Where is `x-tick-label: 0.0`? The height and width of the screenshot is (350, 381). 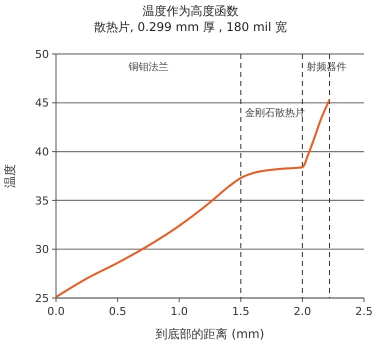 x-tick-label: 0.0 is located at coordinates (56, 311).